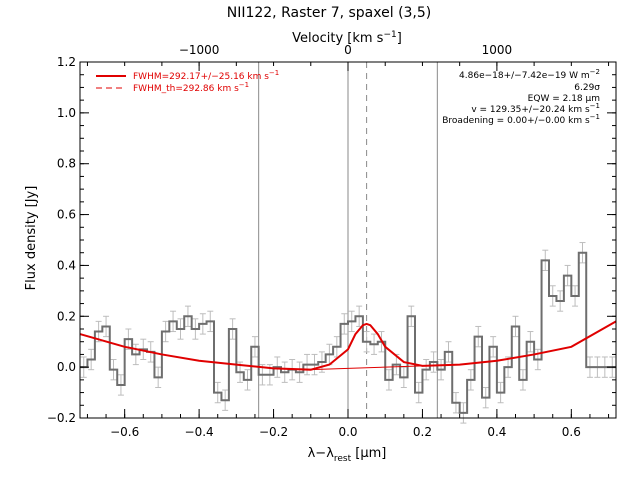 This screenshot has height=480, width=640. Describe the element at coordinates (366, 368) in the screenshot. I see `continuum-baseline` at that location.